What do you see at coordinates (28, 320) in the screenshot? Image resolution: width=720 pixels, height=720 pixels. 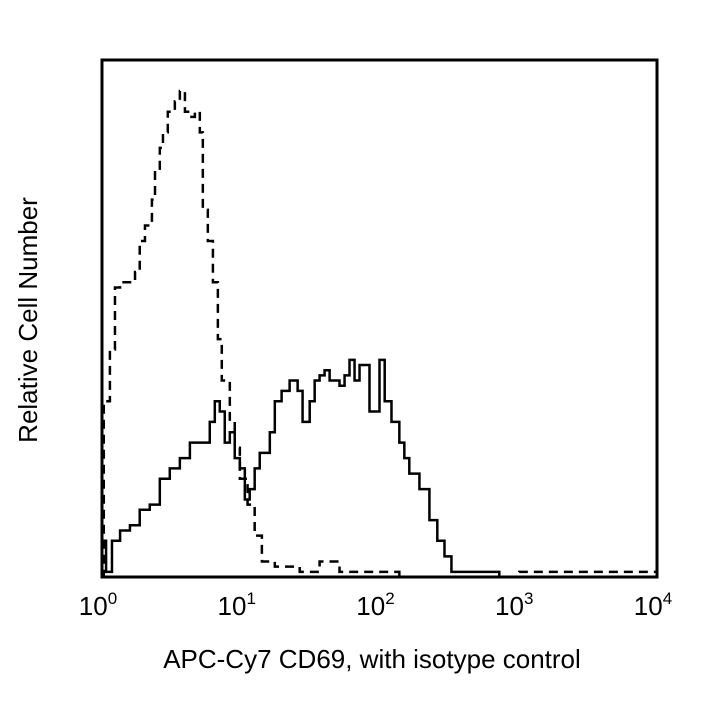 I see `y-axis-label: Relative Cell Number` at bounding box center [28, 320].